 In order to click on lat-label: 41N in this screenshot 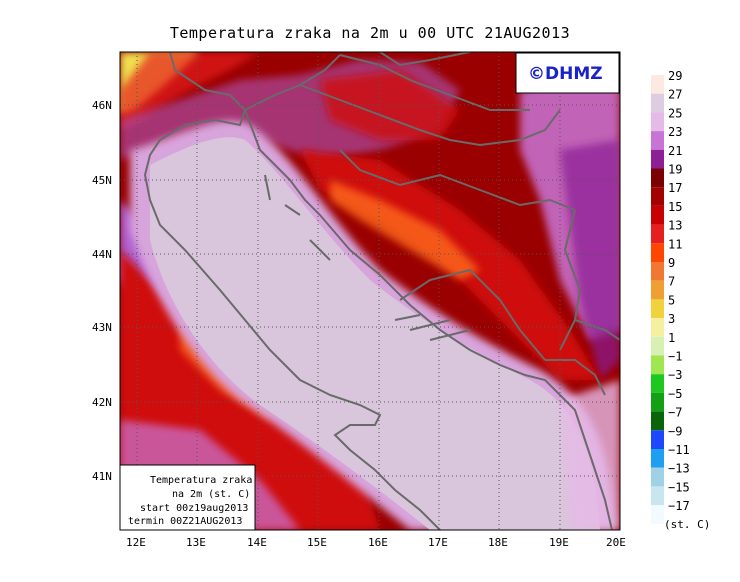, I will do `click(102, 476)`.